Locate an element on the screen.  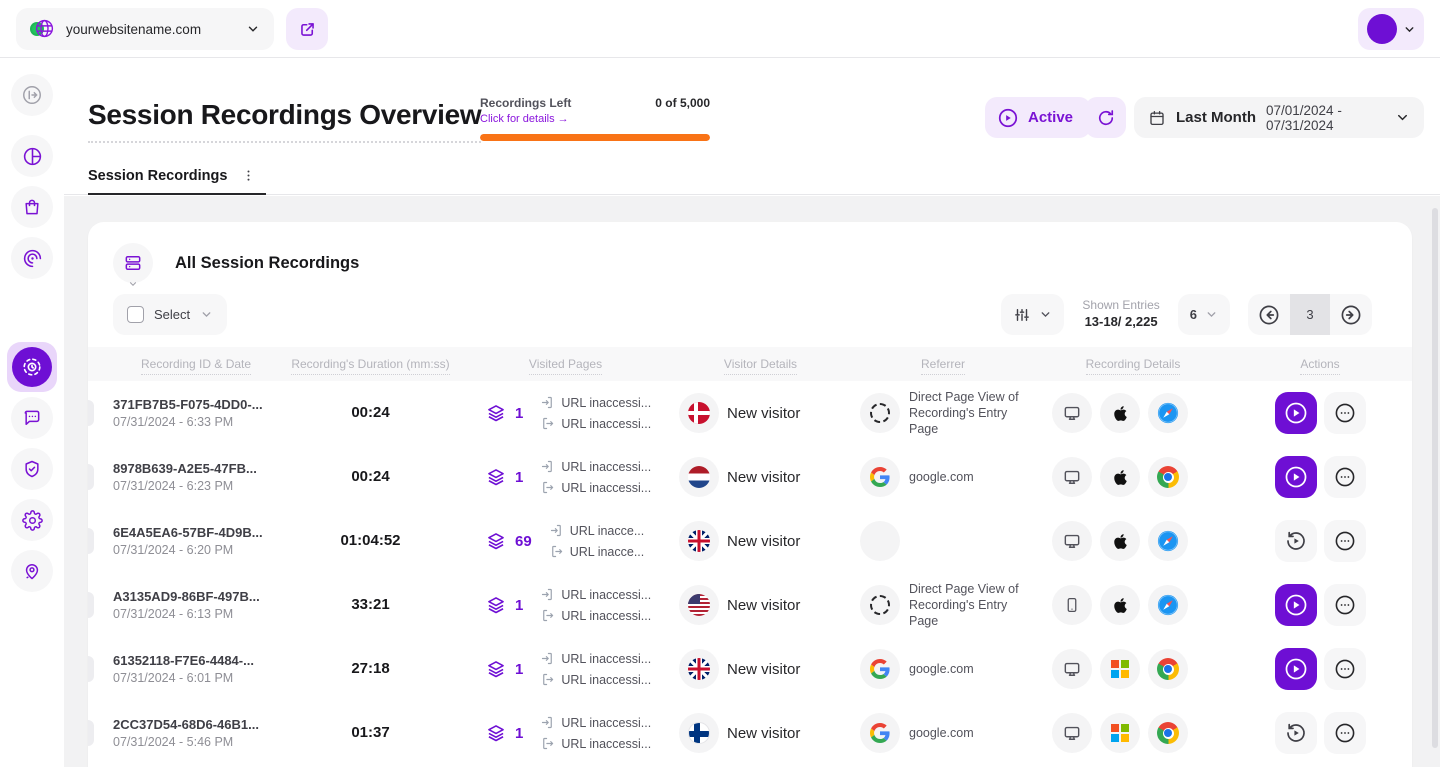
refresh-button is located at coordinates (1105, 117).